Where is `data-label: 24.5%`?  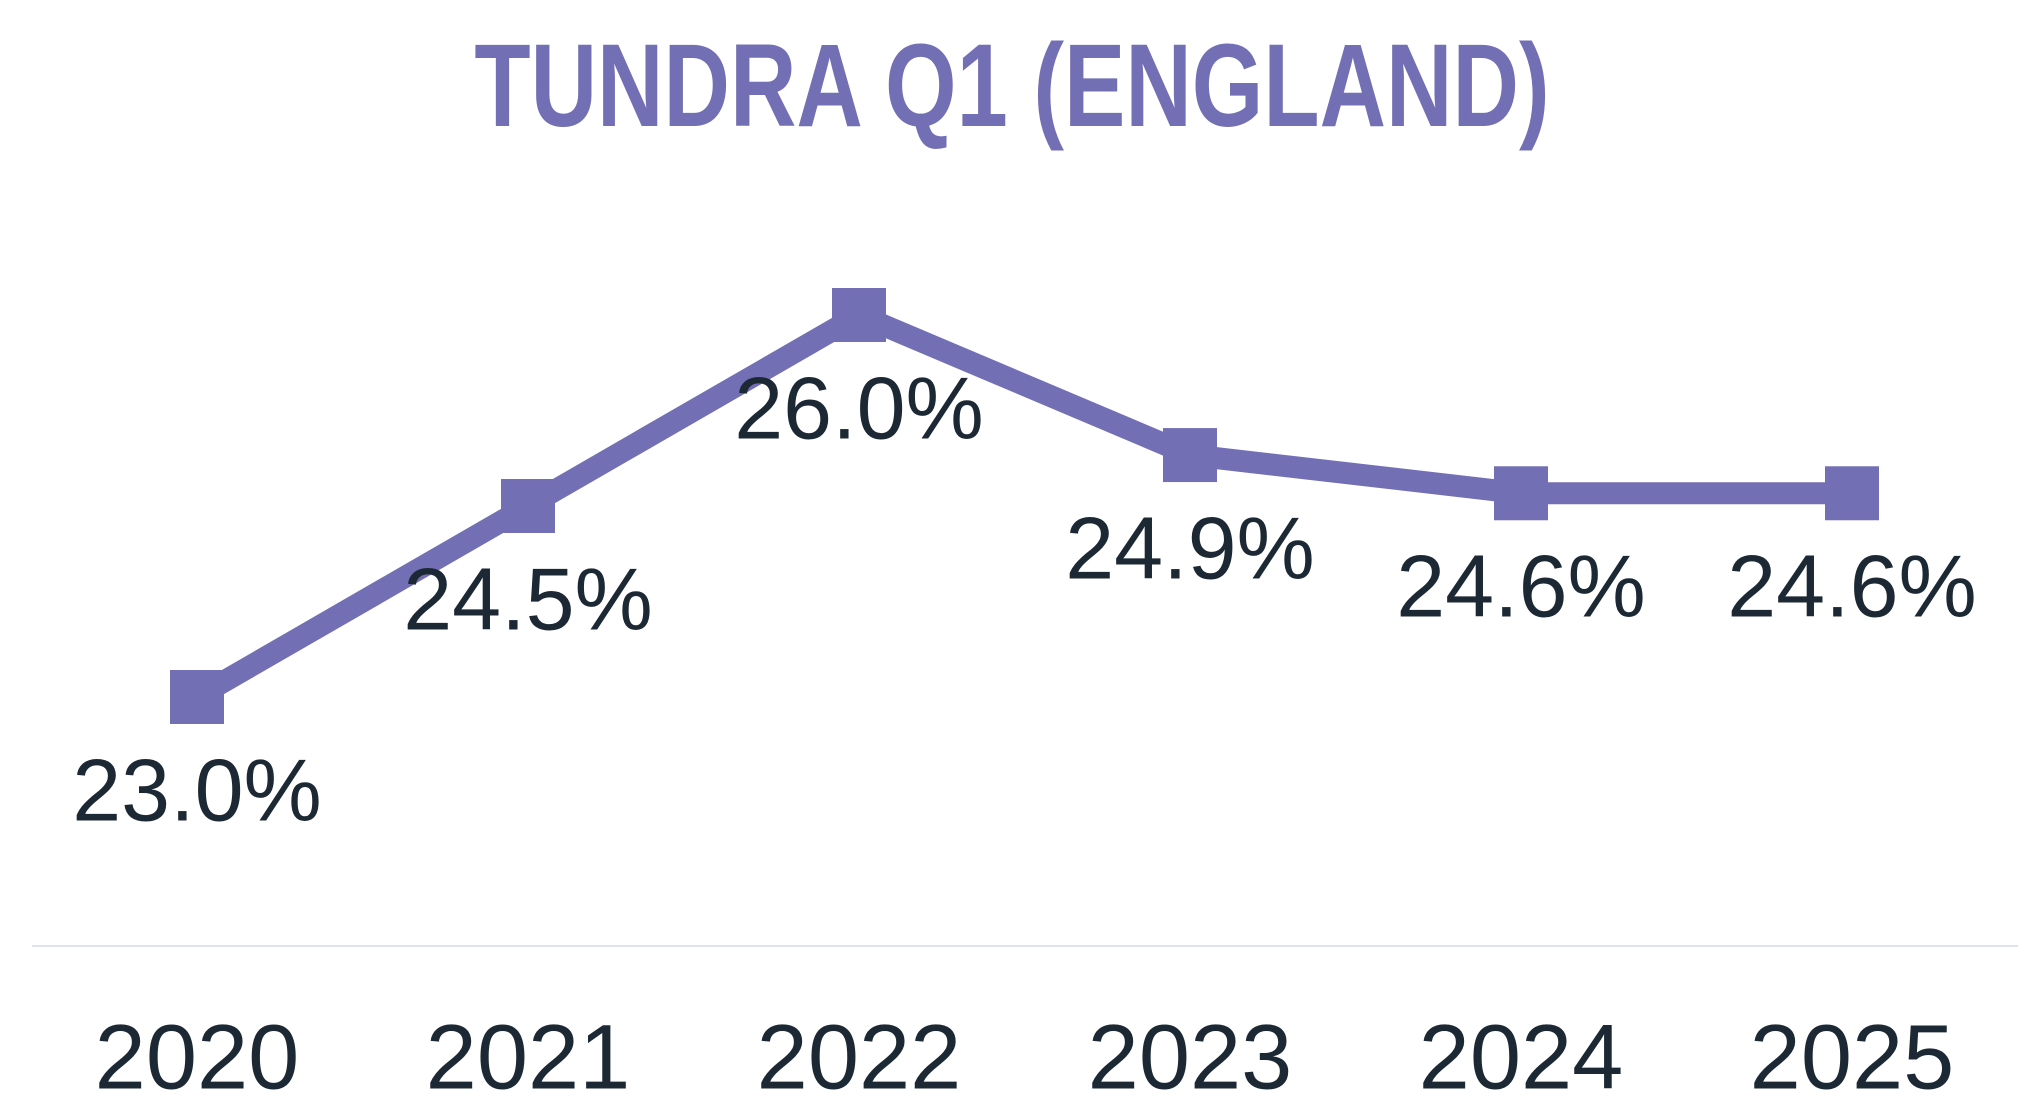 data-label: 24.5% is located at coordinates (528, 598).